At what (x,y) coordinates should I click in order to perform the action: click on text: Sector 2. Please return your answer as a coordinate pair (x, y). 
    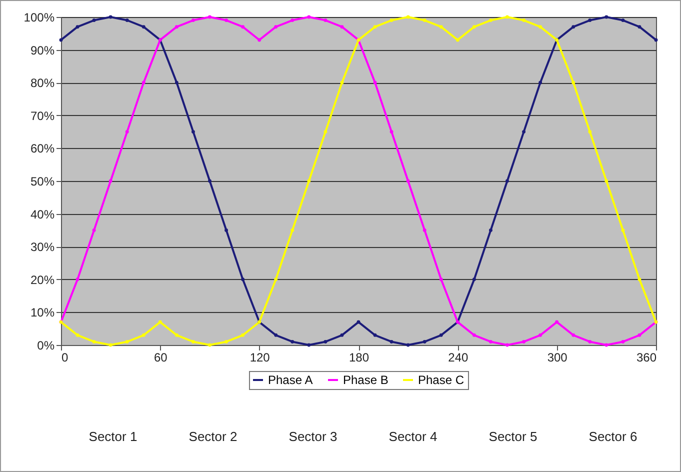
    Looking at the image, I should click on (213, 436).